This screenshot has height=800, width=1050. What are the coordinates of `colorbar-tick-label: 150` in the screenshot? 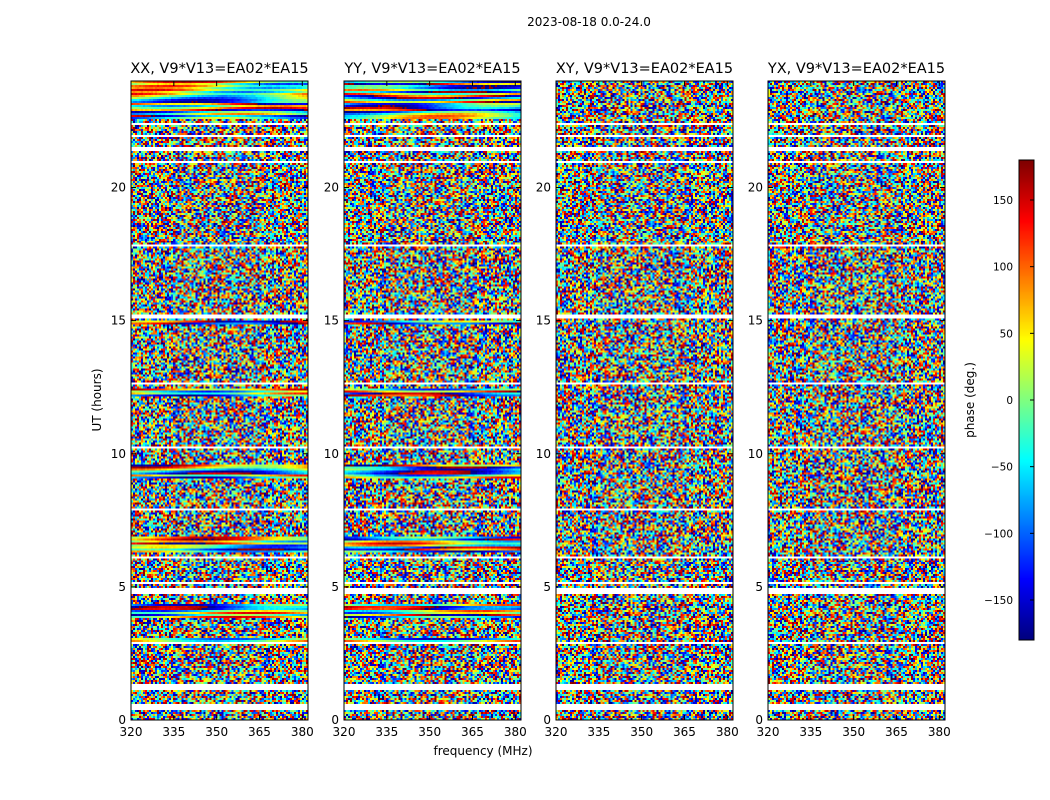 It's located at (1003, 201).